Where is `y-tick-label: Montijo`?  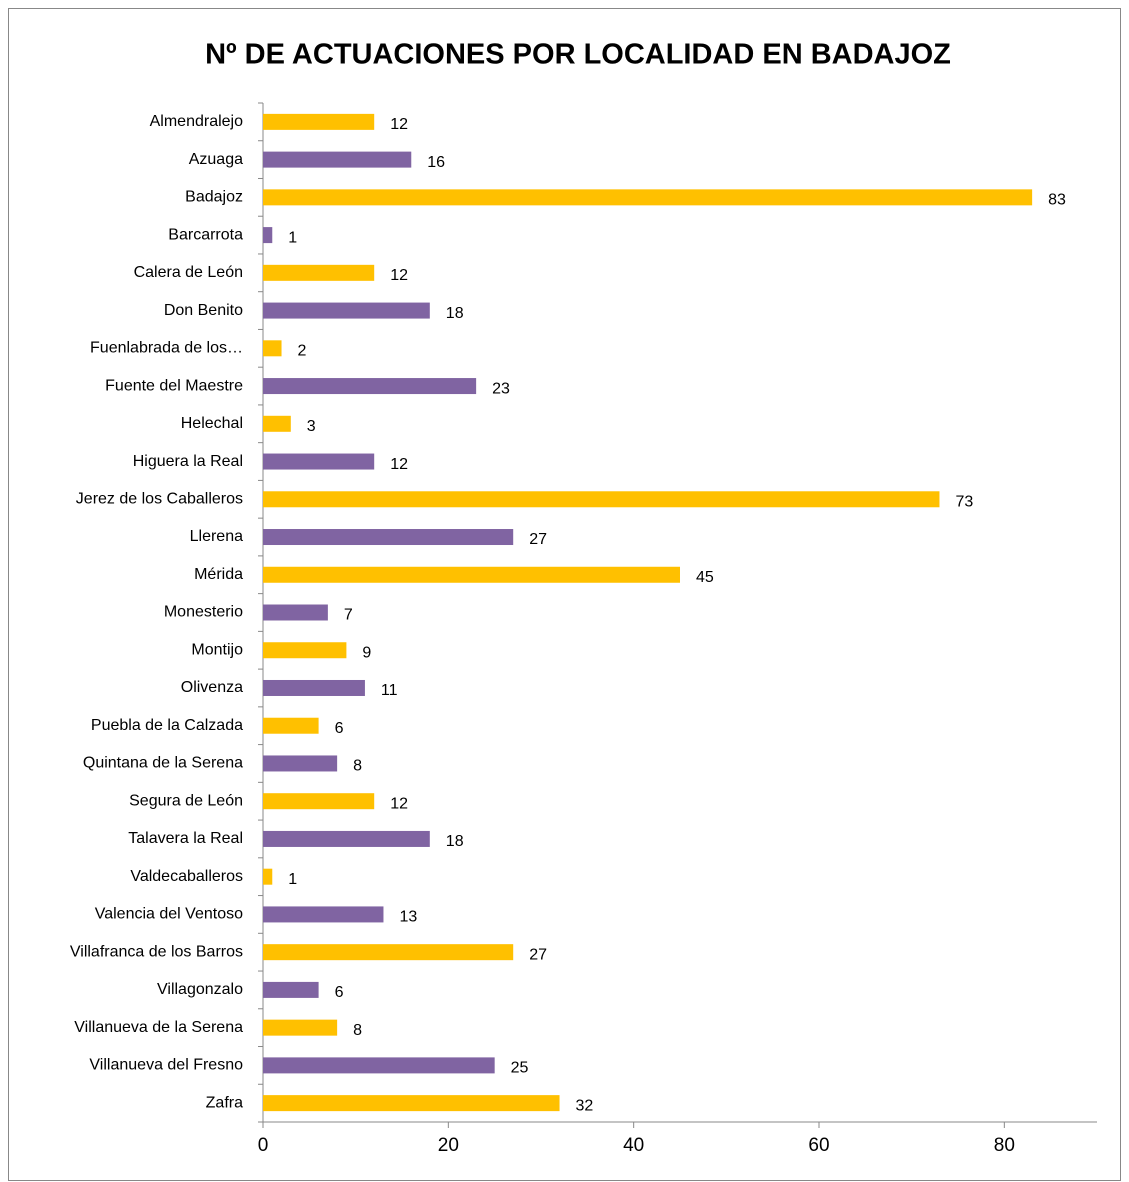
y-tick-label: Montijo is located at coordinates (217, 649).